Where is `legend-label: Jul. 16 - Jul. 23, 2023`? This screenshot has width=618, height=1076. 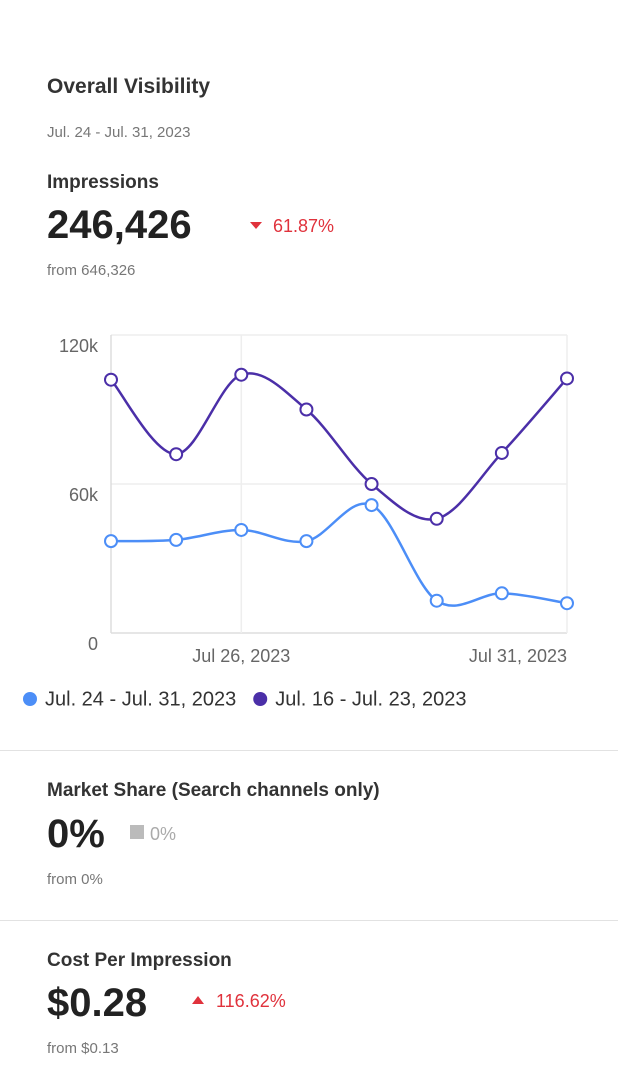 legend-label: Jul. 16 - Jul. 23, 2023 is located at coordinates (370, 699).